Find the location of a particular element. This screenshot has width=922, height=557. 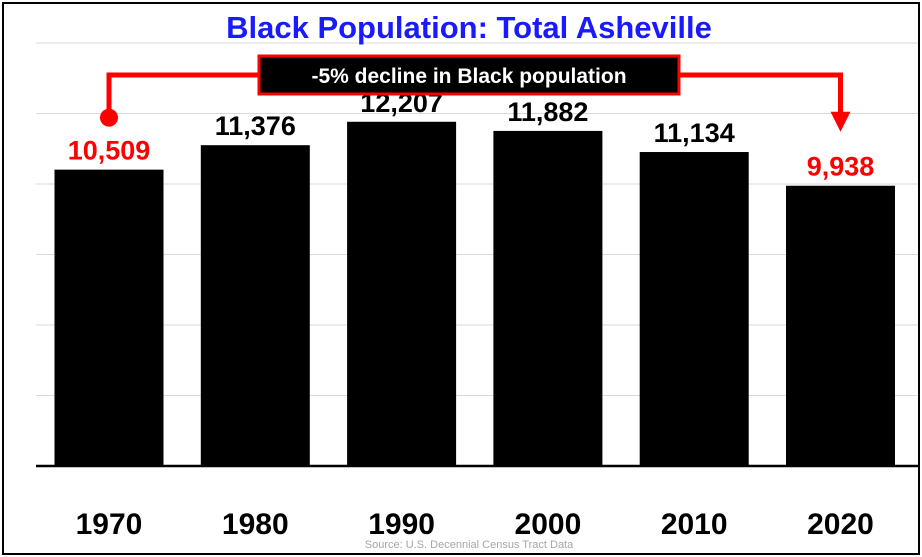

x-tick-2020: 2020 is located at coordinates (840, 524).